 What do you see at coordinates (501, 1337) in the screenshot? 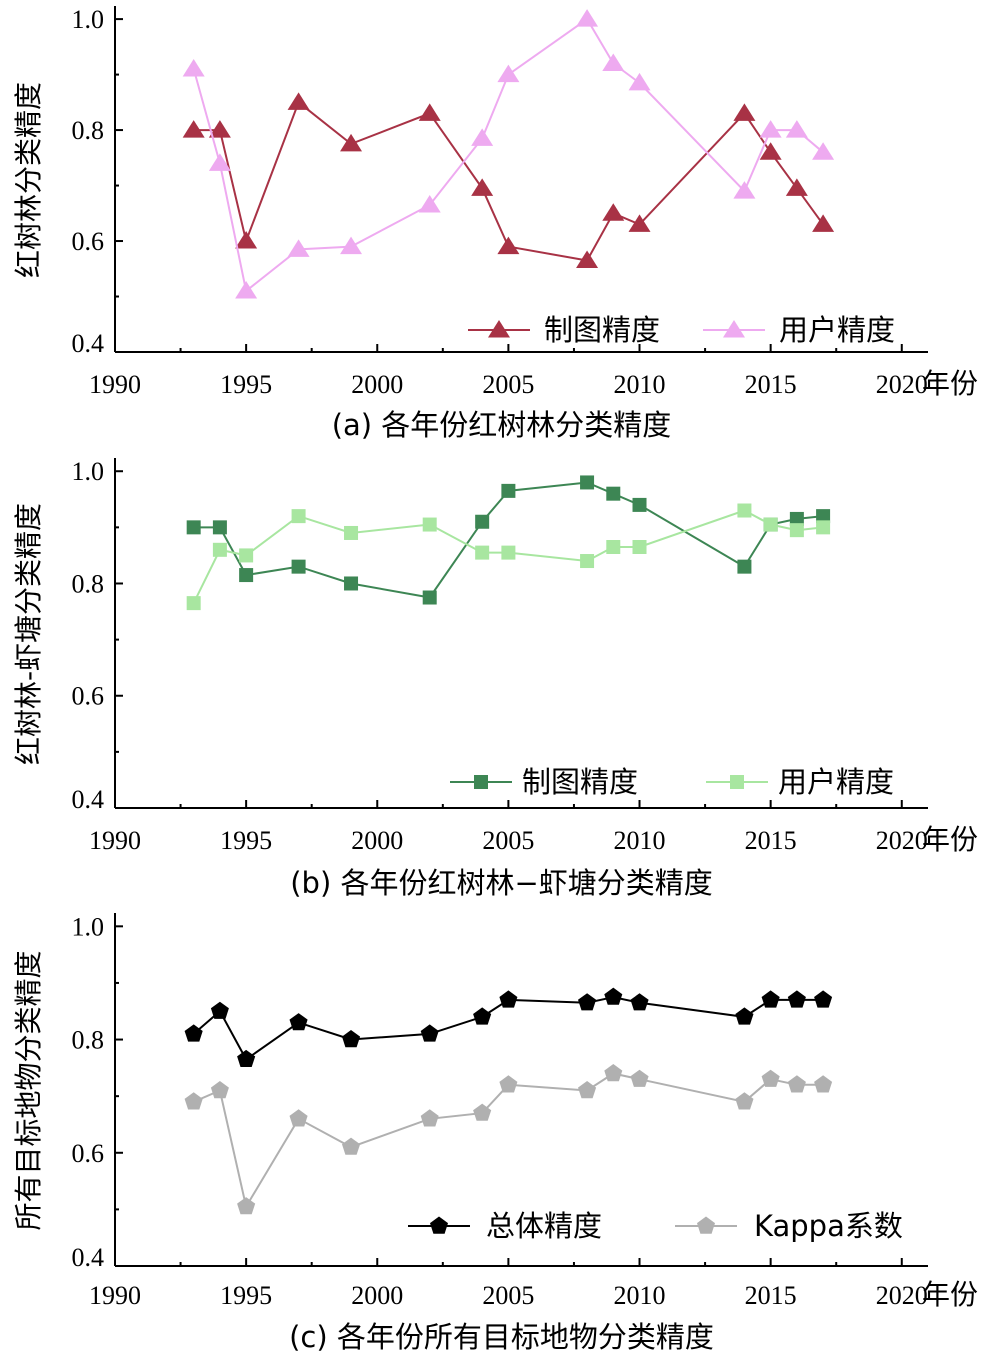
I see `chart-caption: (c) 各年份所有目标地物分类精度` at bounding box center [501, 1337].